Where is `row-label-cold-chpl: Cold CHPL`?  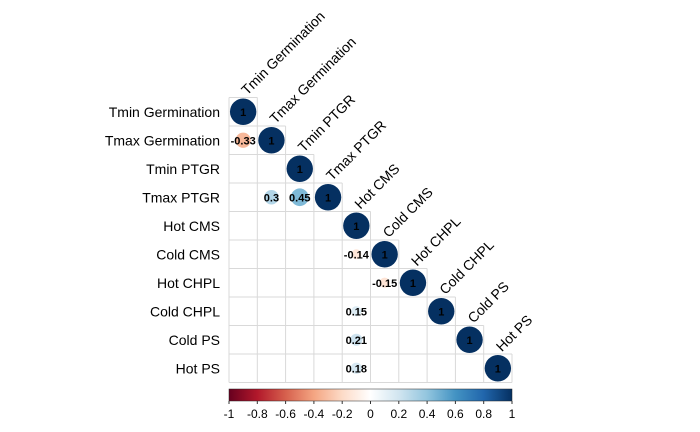 row-label-cold-chpl: Cold CHPL is located at coordinates (185, 311).